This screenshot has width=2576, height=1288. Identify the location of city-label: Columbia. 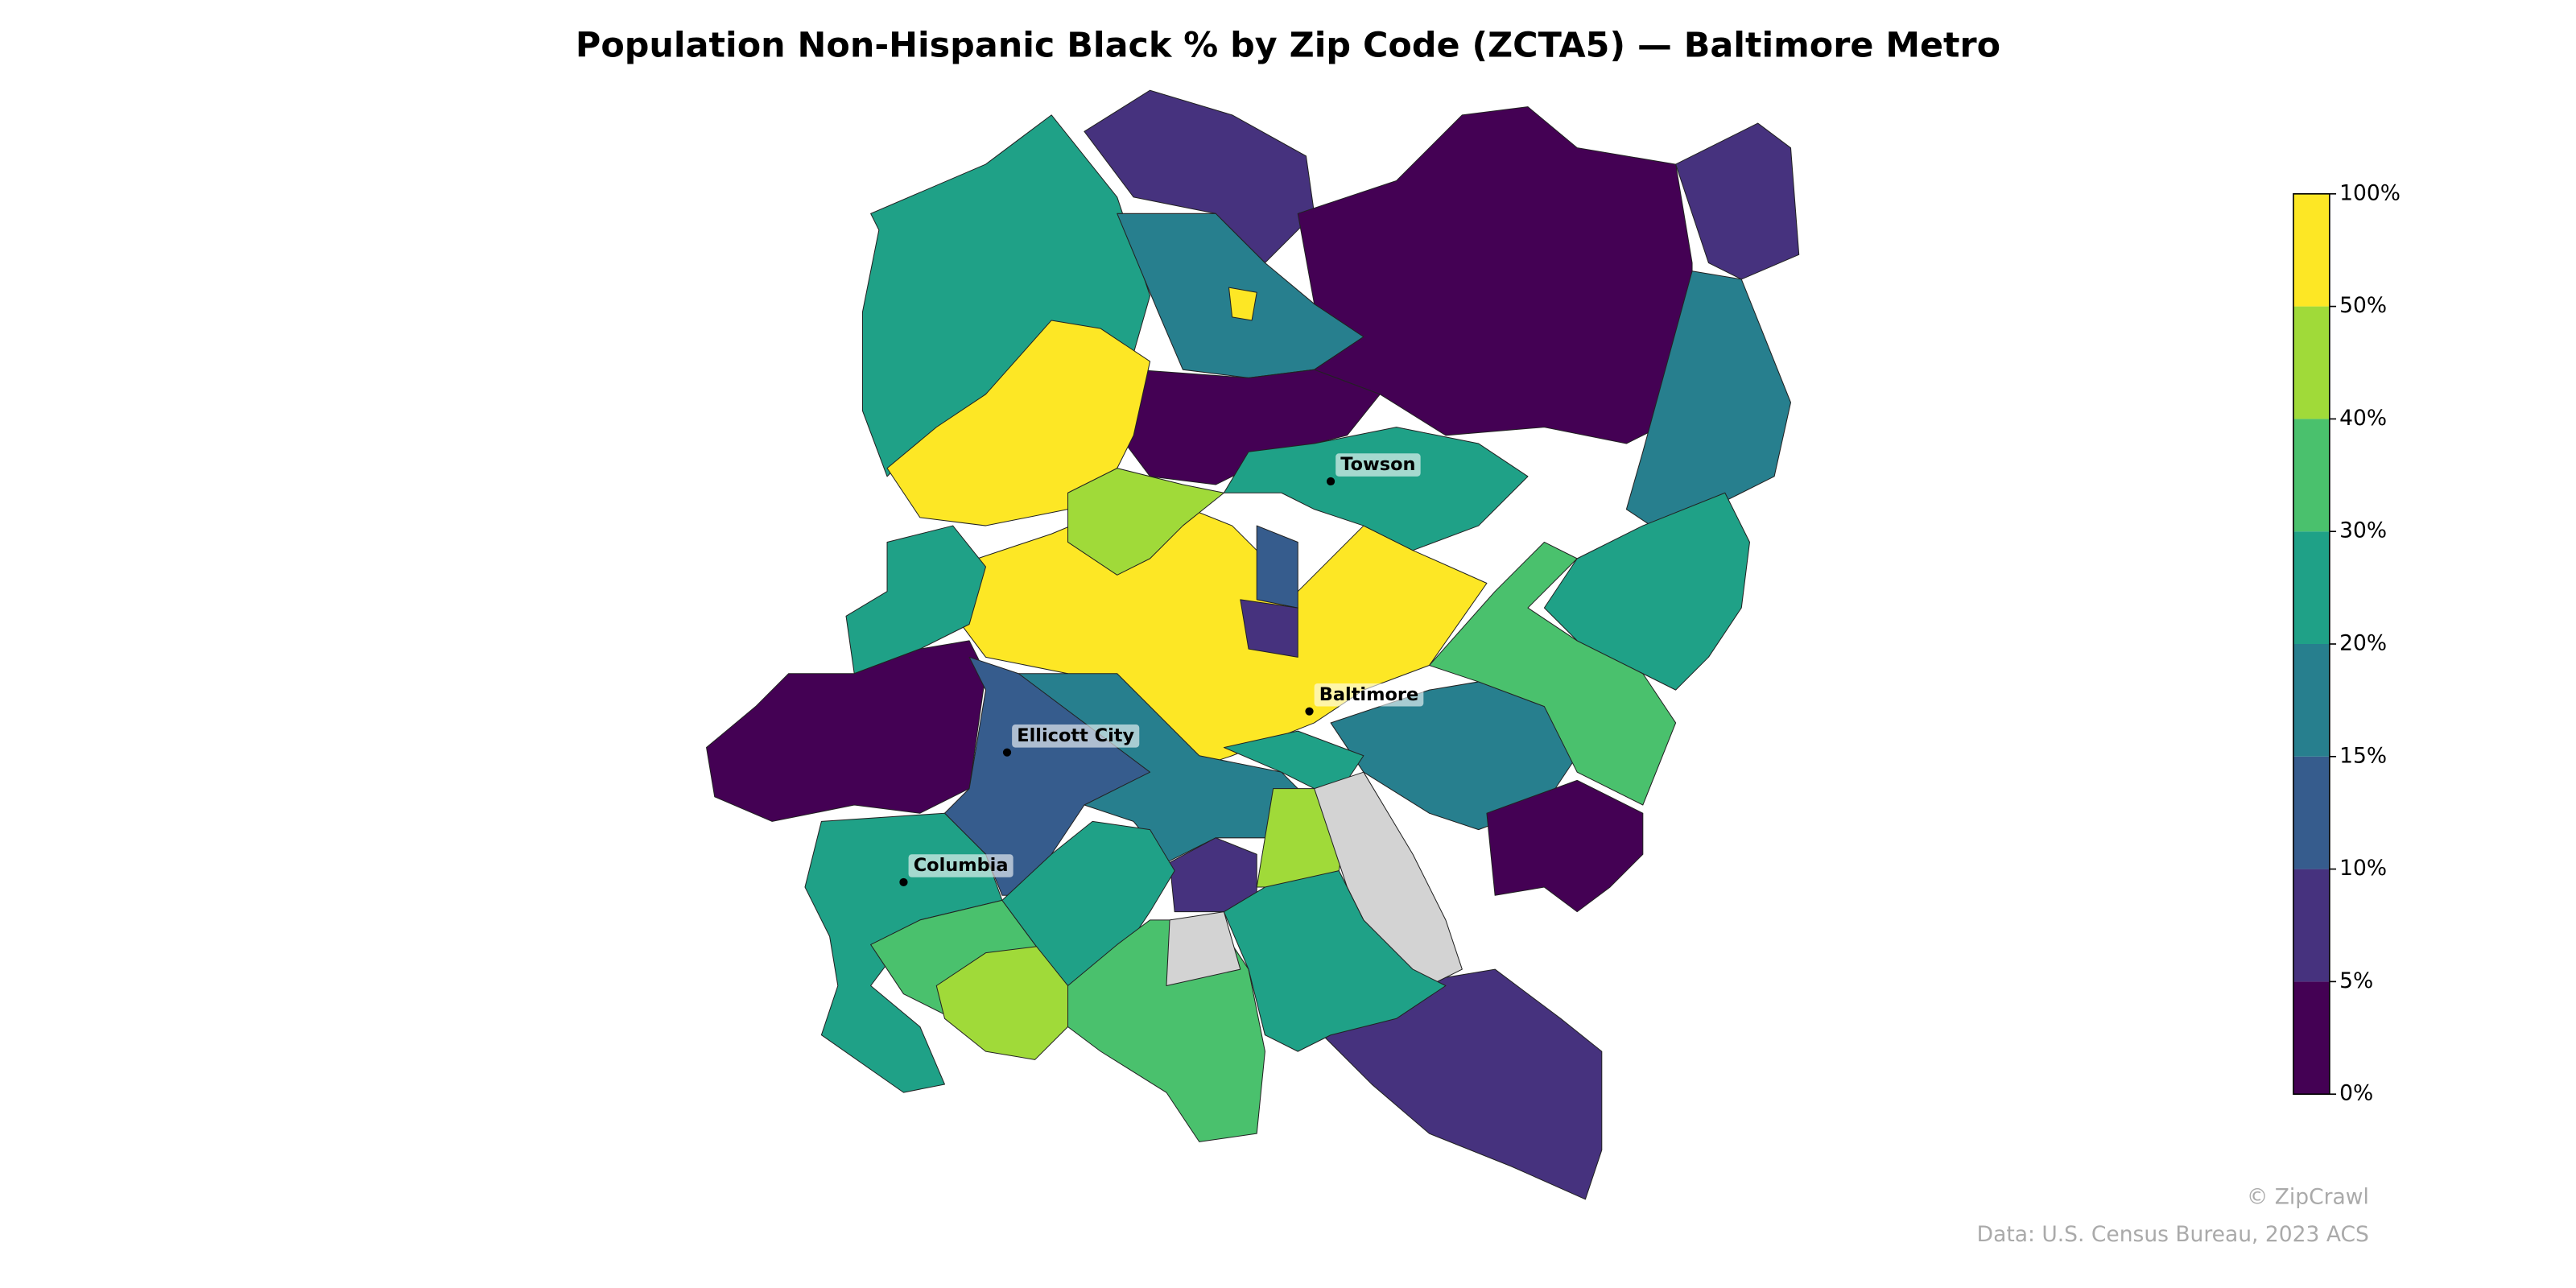
(961, 865).